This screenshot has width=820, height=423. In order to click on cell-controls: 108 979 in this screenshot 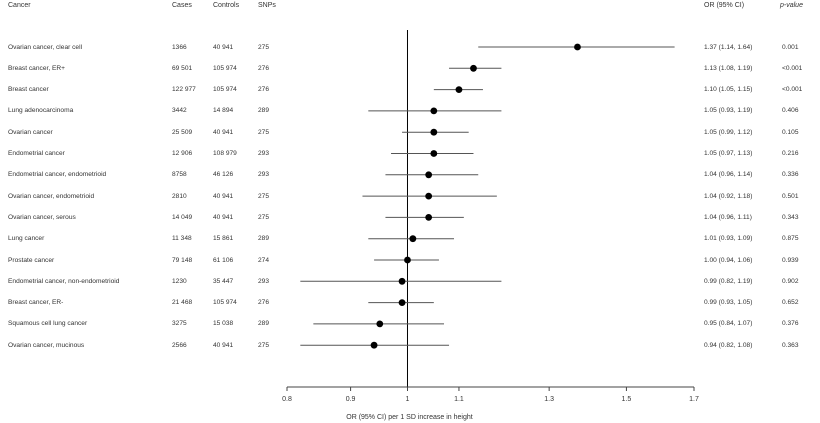, I will do `click(225, 153)`.